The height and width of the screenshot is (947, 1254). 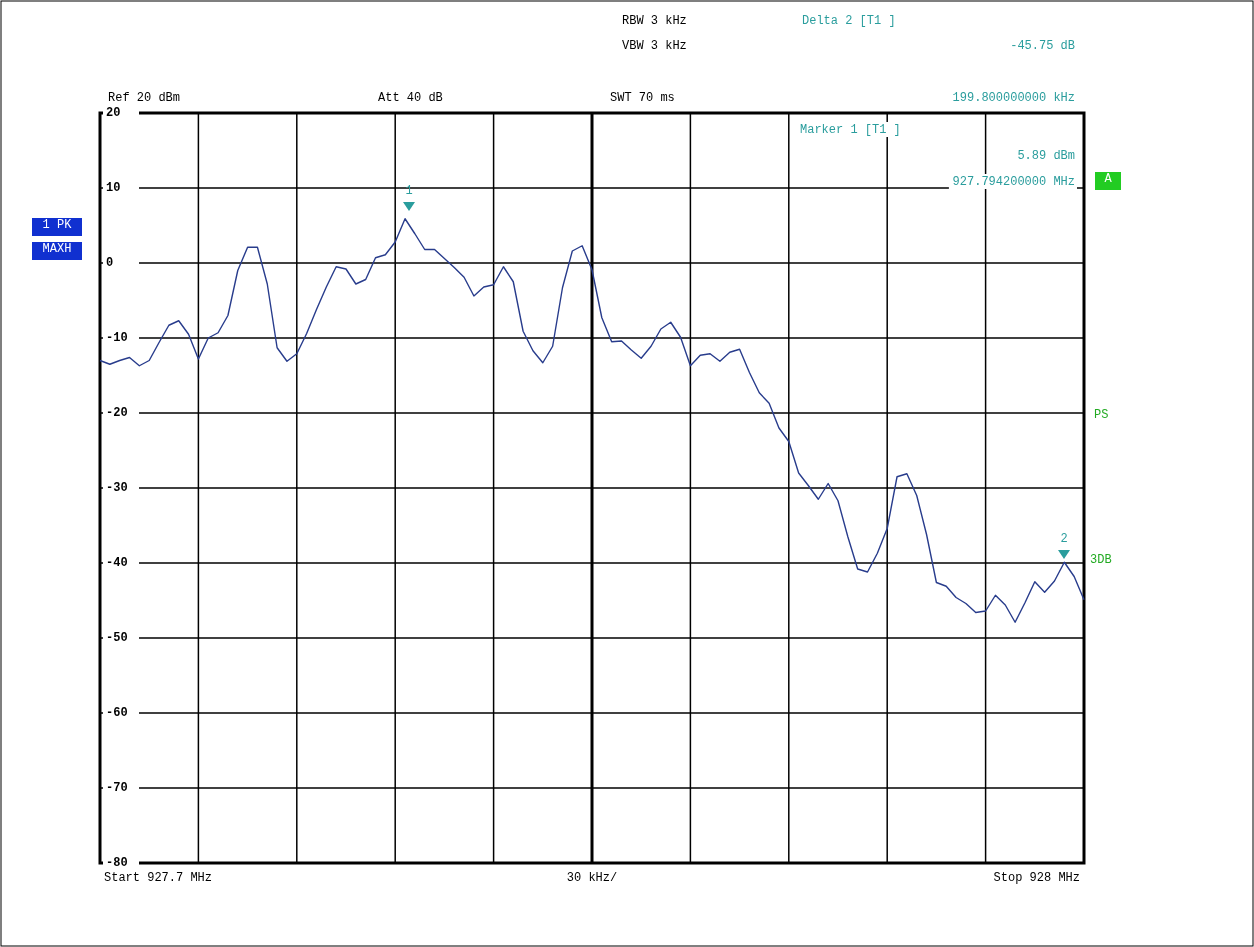 I want to click on text: VBW 3 kHz, so click(x=654, y=46).